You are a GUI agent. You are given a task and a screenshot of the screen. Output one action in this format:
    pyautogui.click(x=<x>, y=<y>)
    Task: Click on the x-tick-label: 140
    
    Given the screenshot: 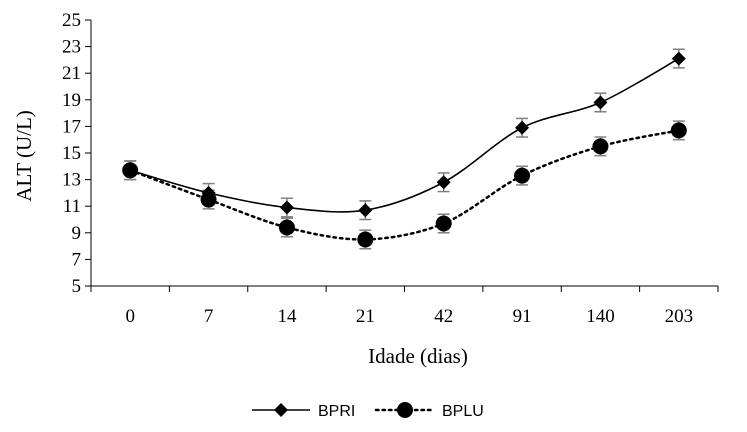 What is the action you would take?
    pyautogui.click(x=600, y=316)
    